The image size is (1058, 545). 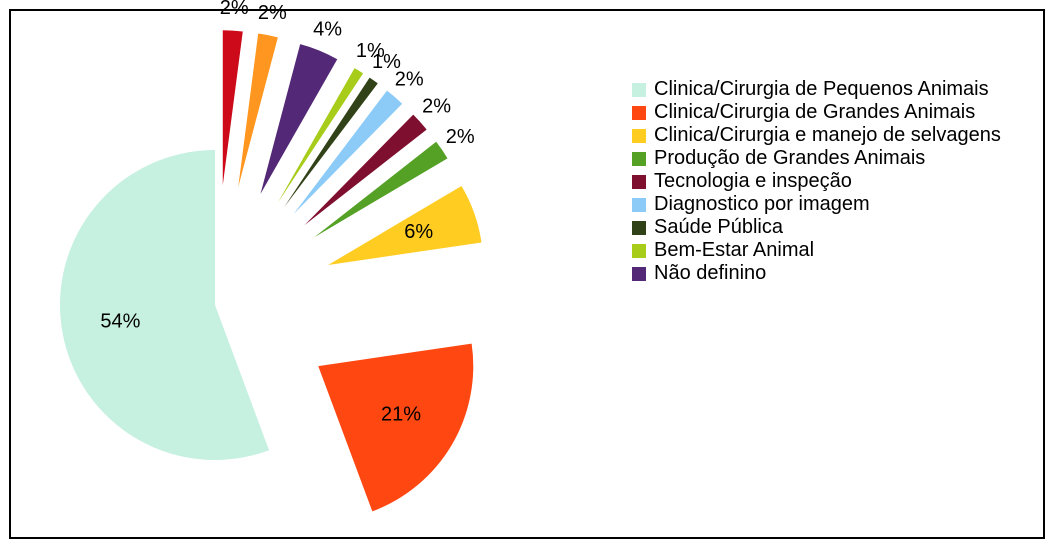 I want to click on legend-entry: Clinica/Cirurgia e manejo de selvagens, so click(x=832, y=135).